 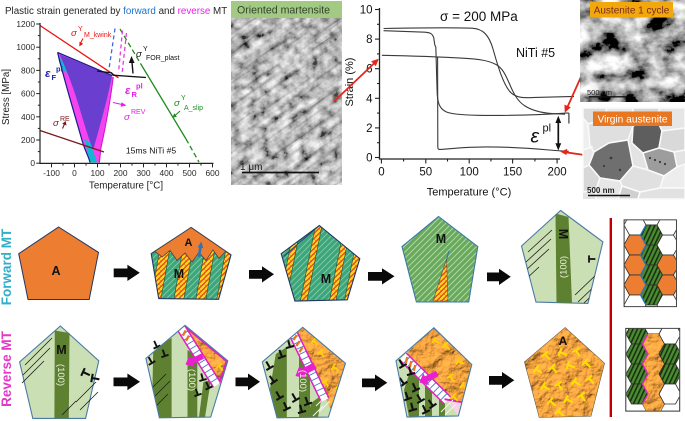 What do you see at coordinates (469, 193) in the screenshot?
I see `svg-text: Temperature (°C)` at bounding box center [469, 193].